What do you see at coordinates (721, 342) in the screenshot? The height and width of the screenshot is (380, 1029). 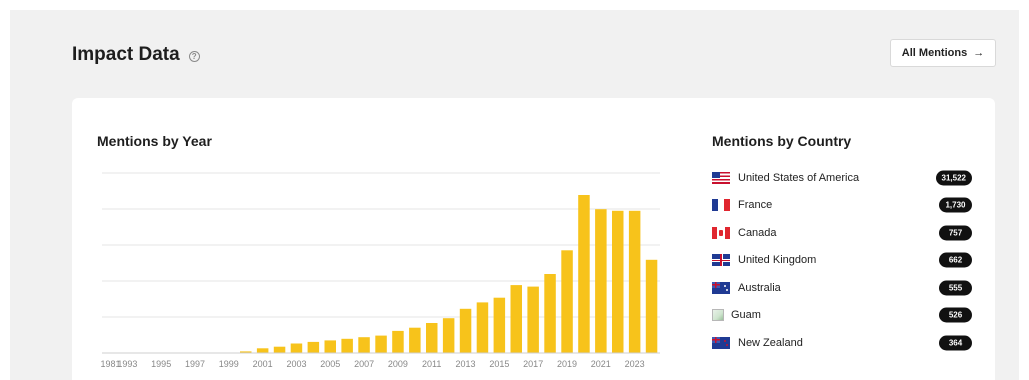 I see `new-zealand-flag-icon` at bounding box center [721, 342].